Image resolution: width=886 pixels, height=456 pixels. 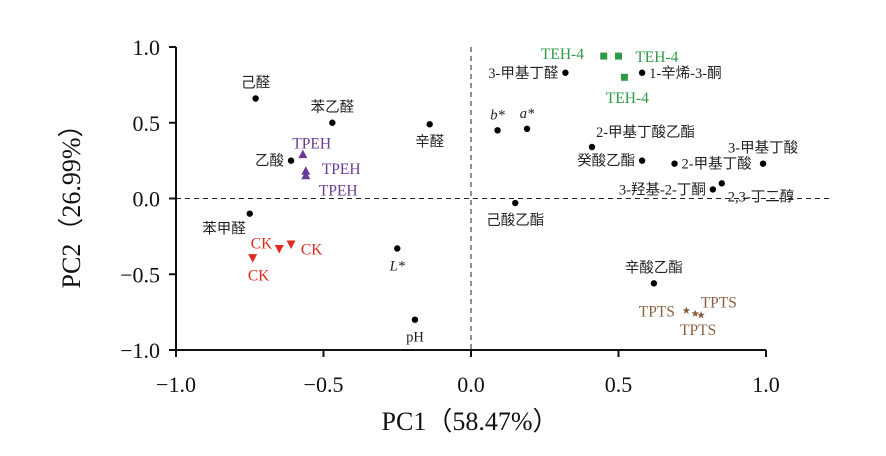 I want to click on loading-label: pH, so click(x=415, y=338).